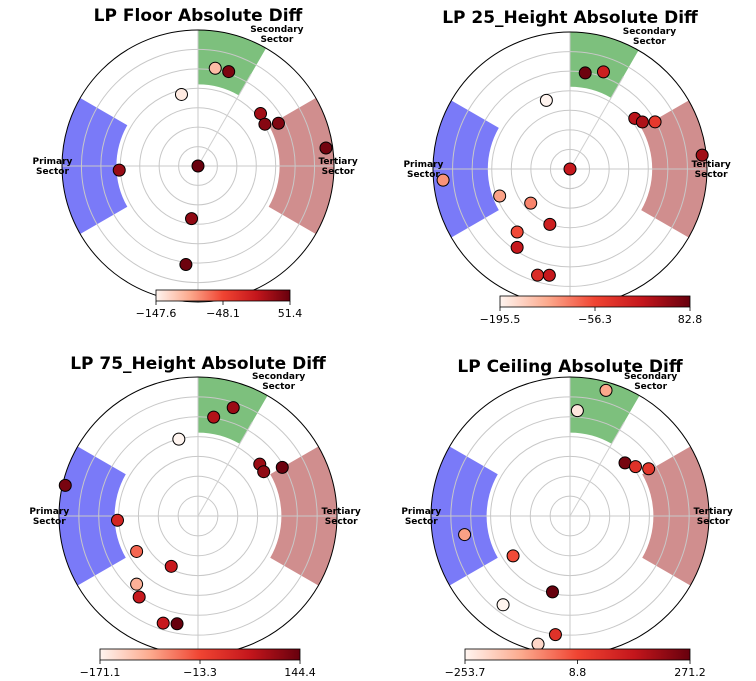 The width and height of the screenshot is (756, 681). What do you see at coordinates (690, 672) in the screenshot?
I see `colorbar-tick-label: 271.2` at bounding box center [690, 672].